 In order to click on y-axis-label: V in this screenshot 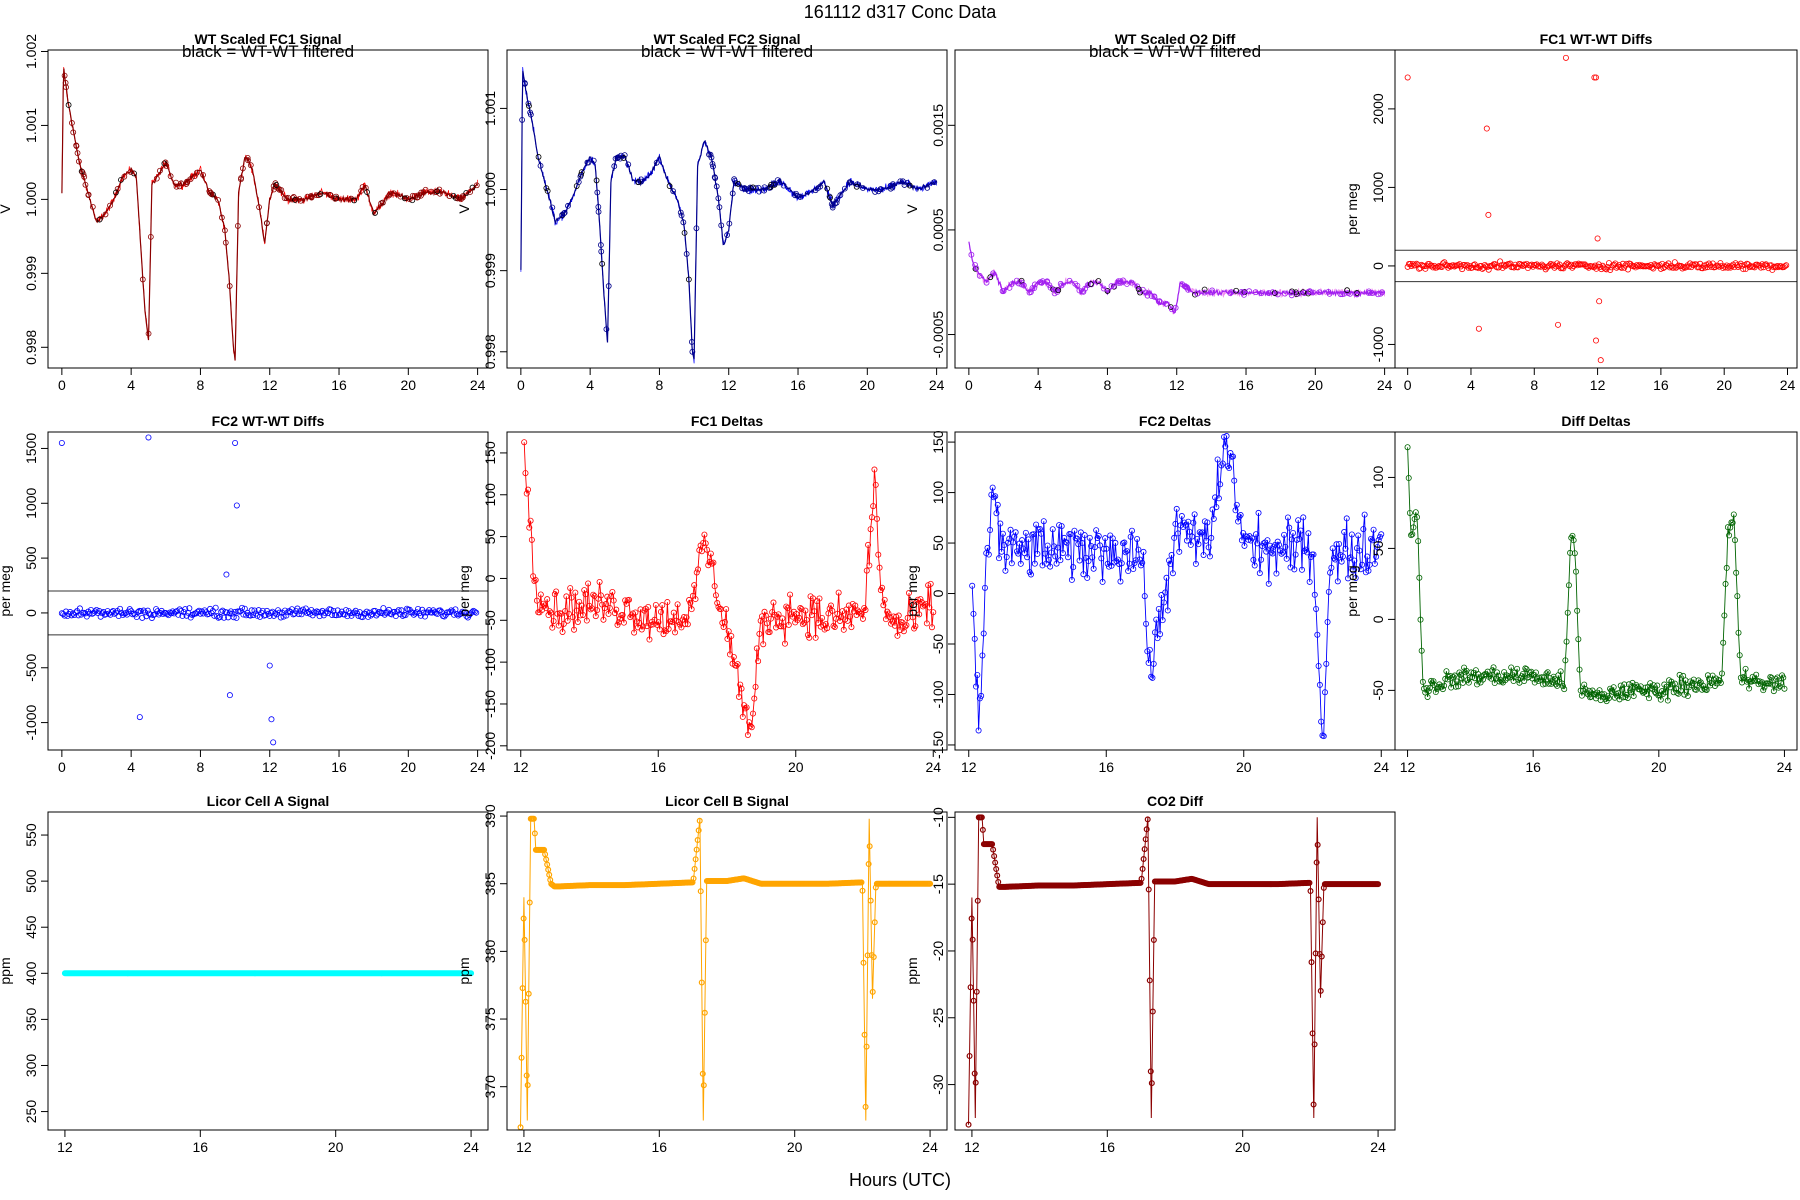, I will do `click(912, 209)`.